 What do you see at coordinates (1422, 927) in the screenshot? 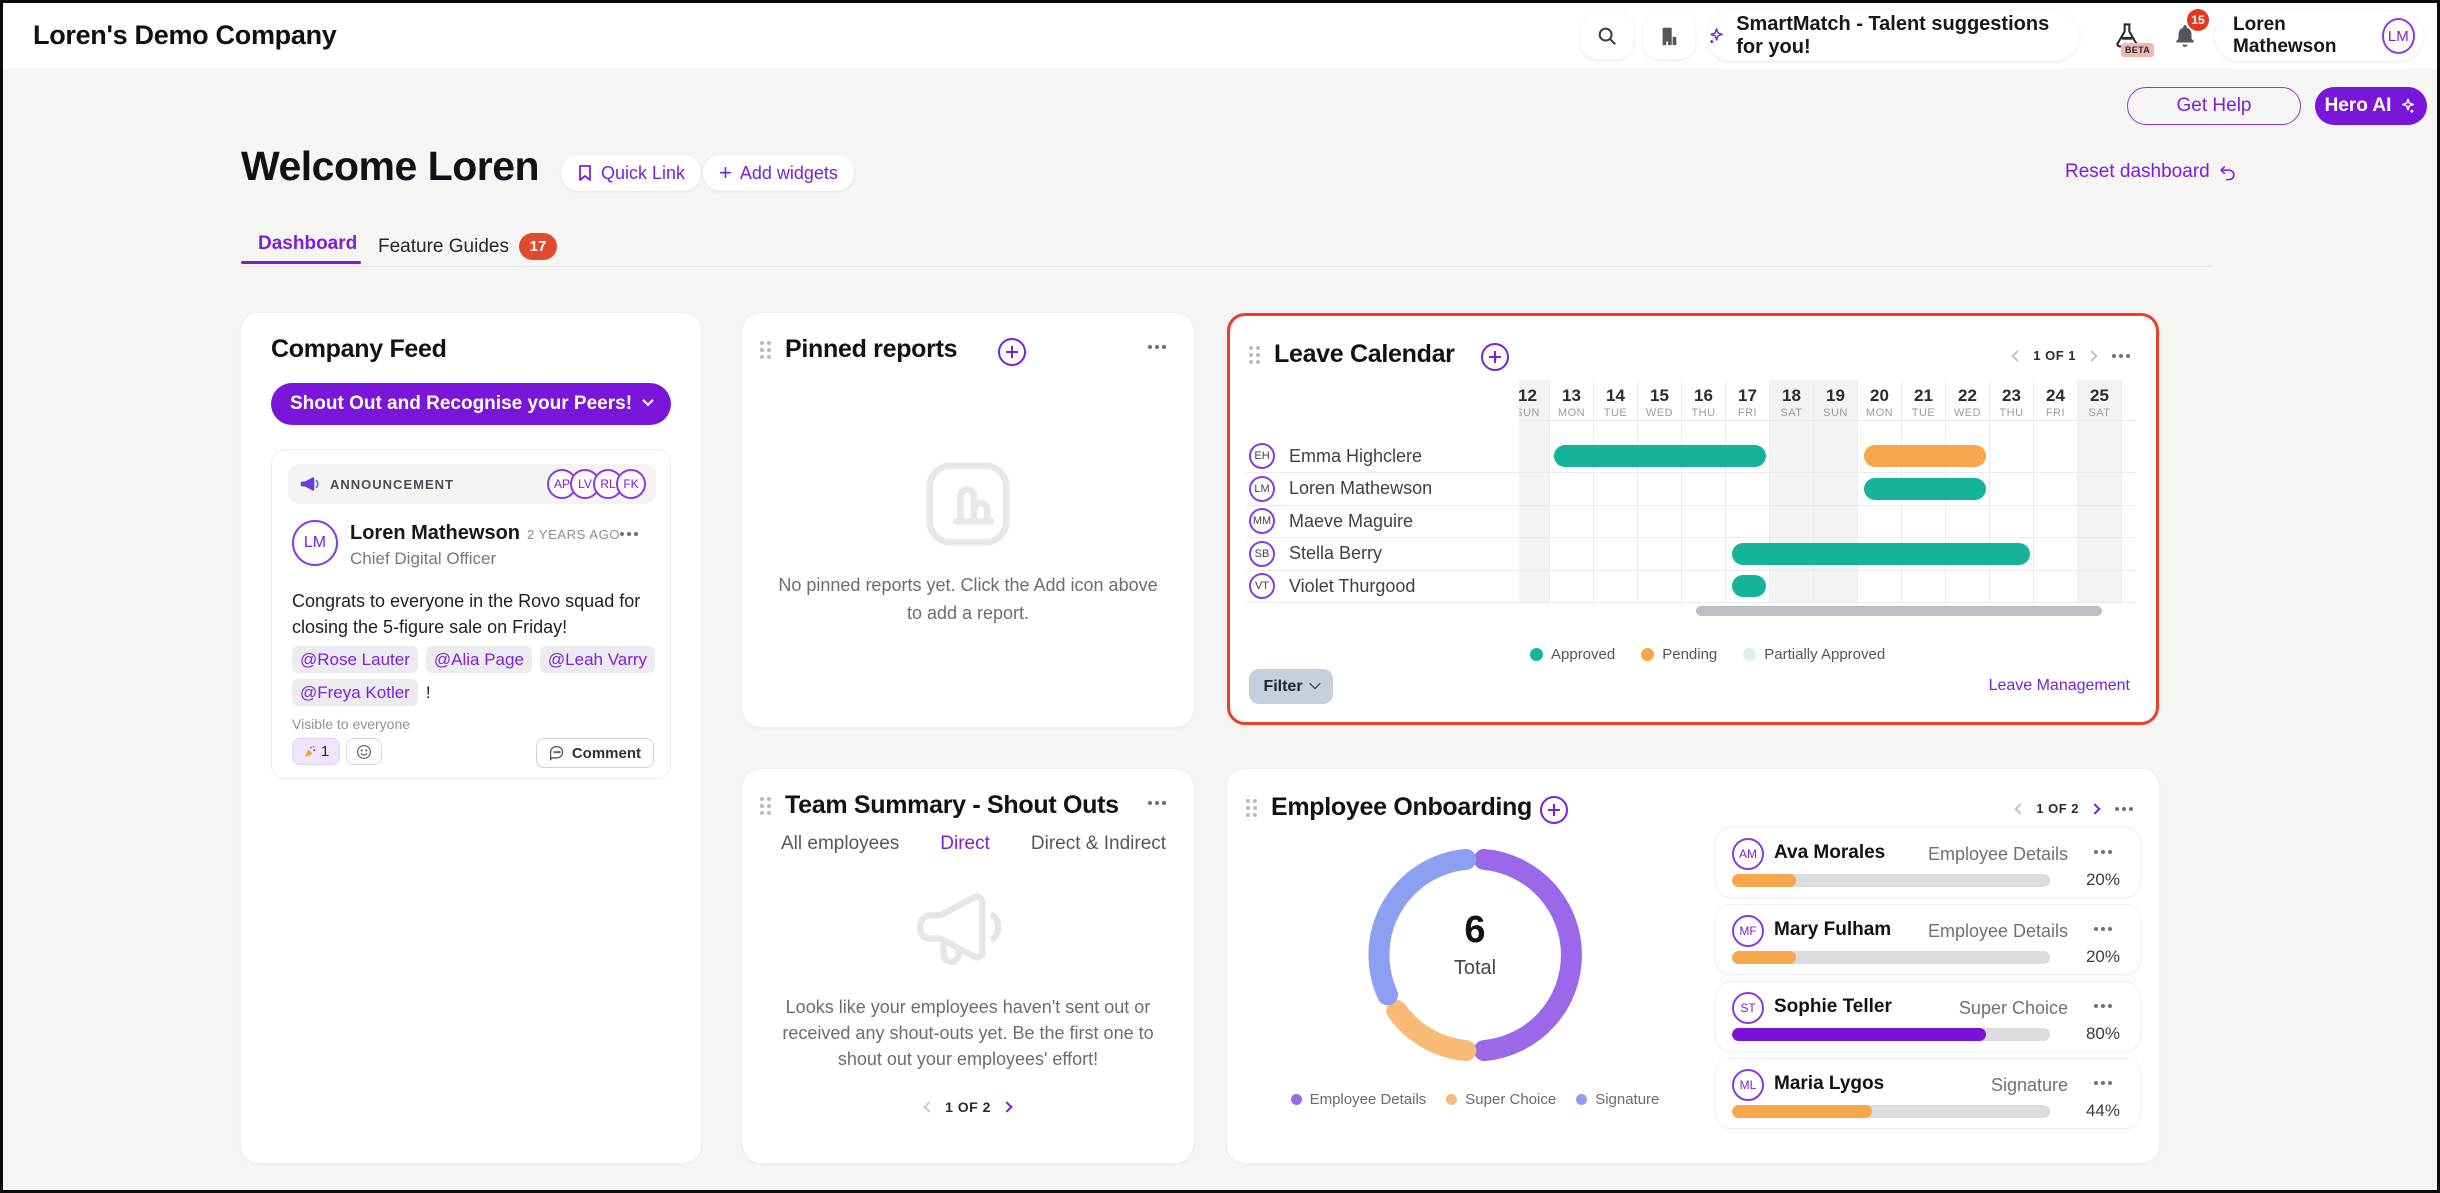
I see `donut-segment-signature` at bounding box center [1422, 927].